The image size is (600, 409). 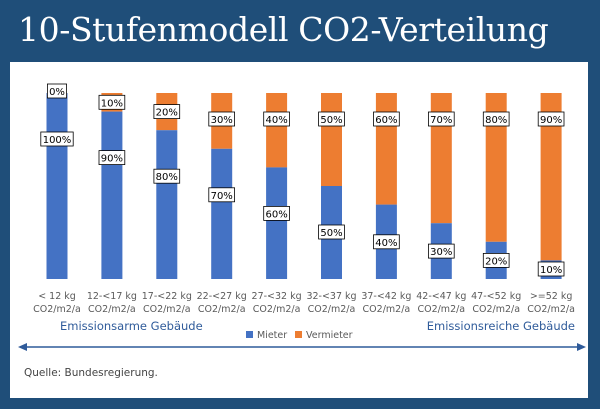 I want to click on data-label-mieter: 70%, so click(x=222, y=196).